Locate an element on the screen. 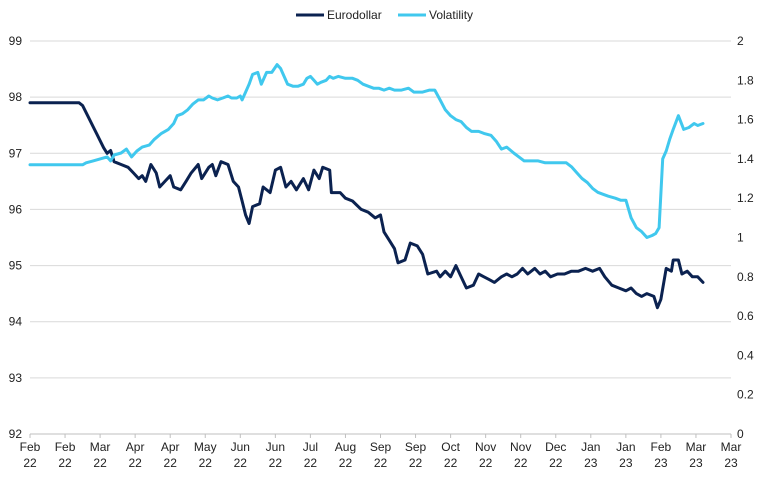 Image resolution: width=766 pixels, height=478 pixels. y-right-tick-label: 1.2 is located at coordinates (745, 198).